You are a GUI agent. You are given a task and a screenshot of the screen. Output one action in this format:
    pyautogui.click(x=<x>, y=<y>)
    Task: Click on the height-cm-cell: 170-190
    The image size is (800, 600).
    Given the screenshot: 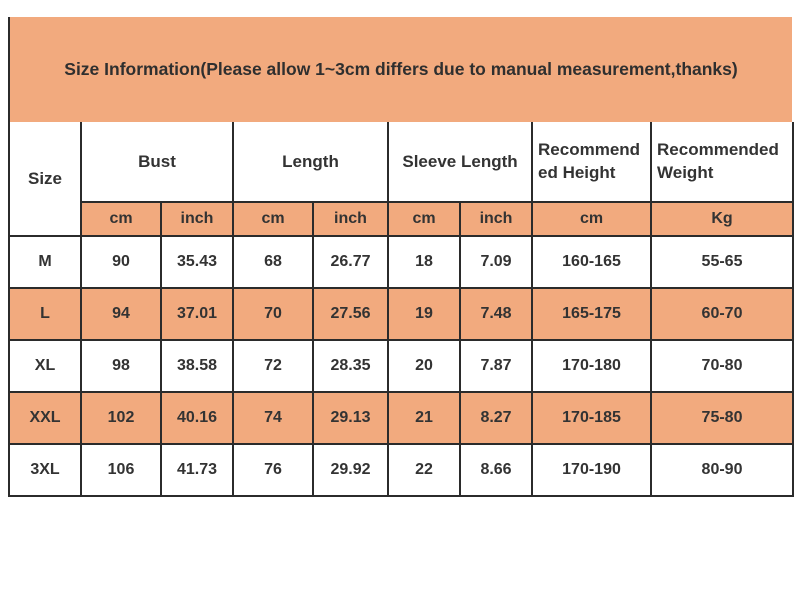 What is the action you would take?
    pyautogui.click(x=592, y=470)
    